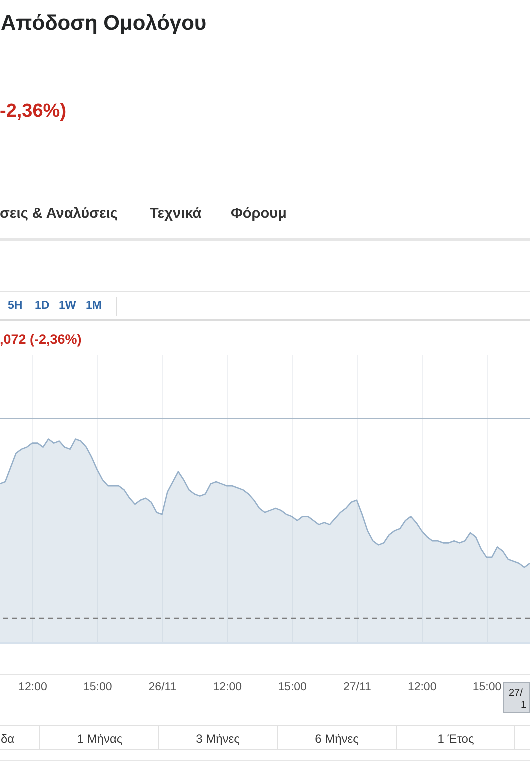  What do you see at coordinates (104, 23) in the screenshot?
I see `chart-title: Απόδοση Ομολόγου` at bounding box center [104, 23].